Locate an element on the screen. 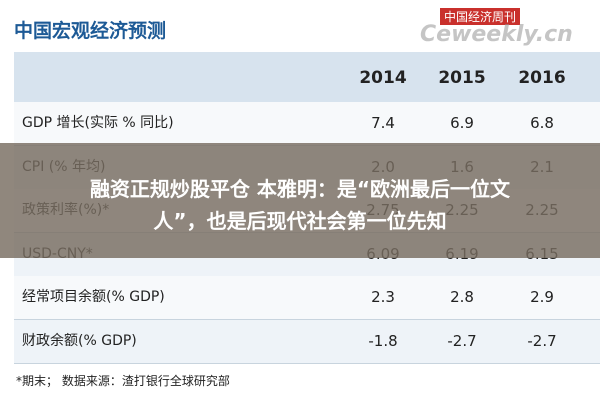 This screenshot has height=400, width=600. column-header: 2015 is located at coordinates (462, 78).